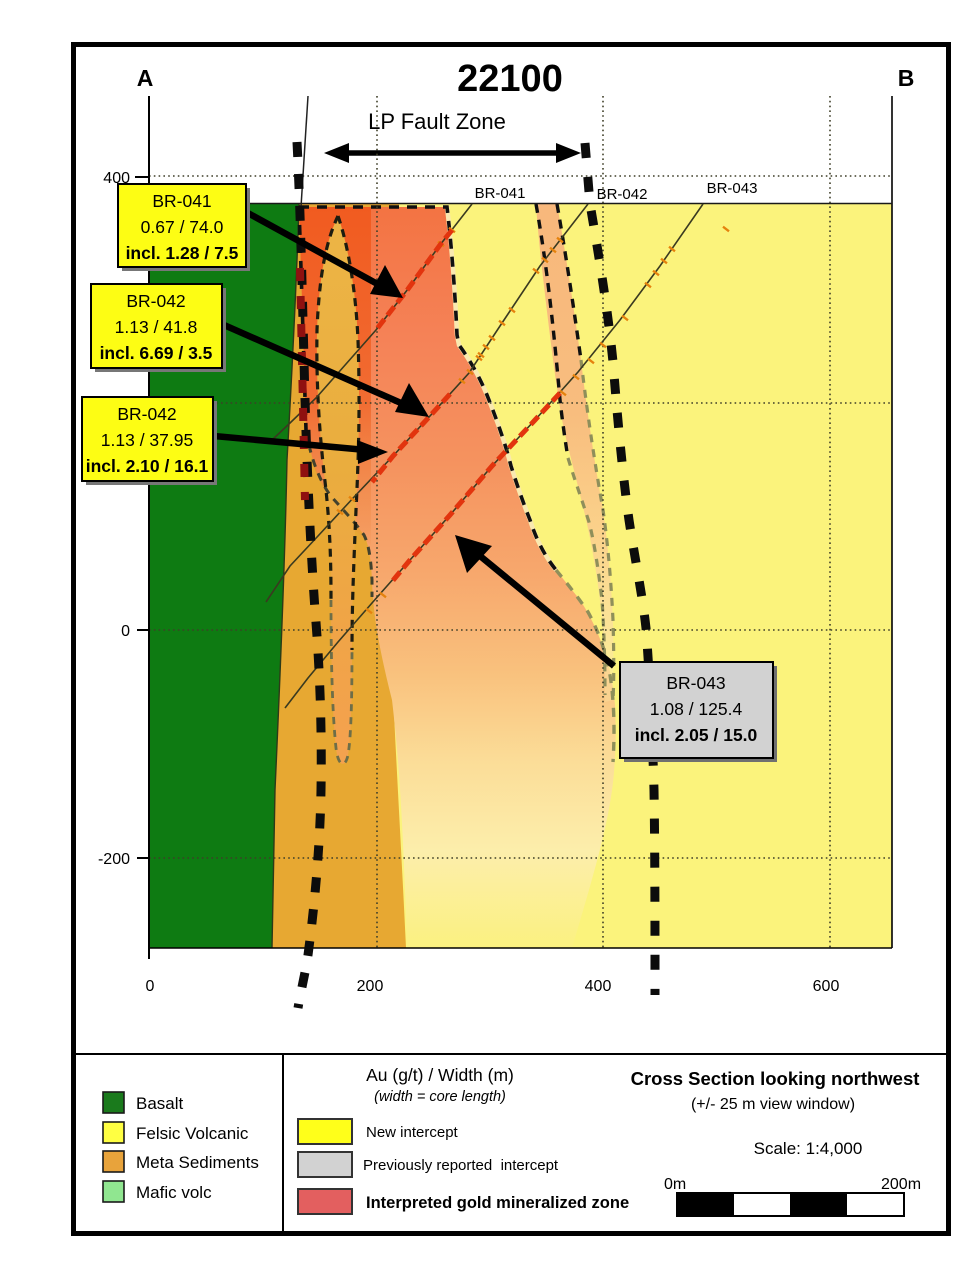 This screenshot has width=980, height=1268. Describe the element at coordinates (145, 78) in the screenshot. I see `svg-text: A` at that location.